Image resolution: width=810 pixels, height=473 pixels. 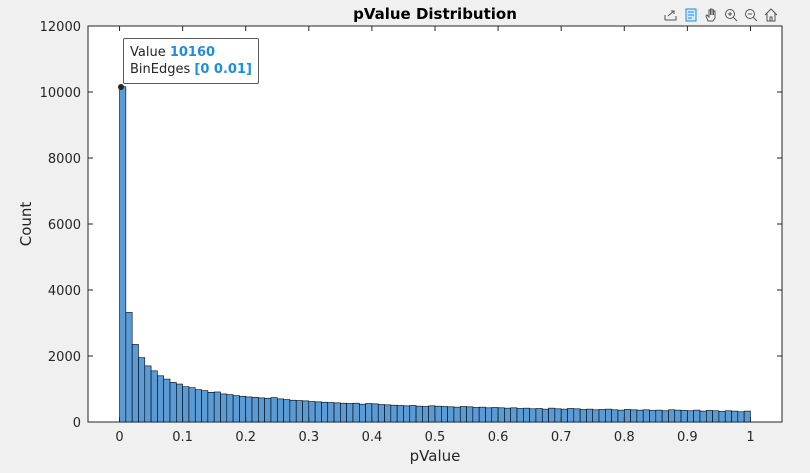 What do you see at coordinates (691, 15) in the screenshot?
I see `datatip-icon` at bounding box center [691, 15].